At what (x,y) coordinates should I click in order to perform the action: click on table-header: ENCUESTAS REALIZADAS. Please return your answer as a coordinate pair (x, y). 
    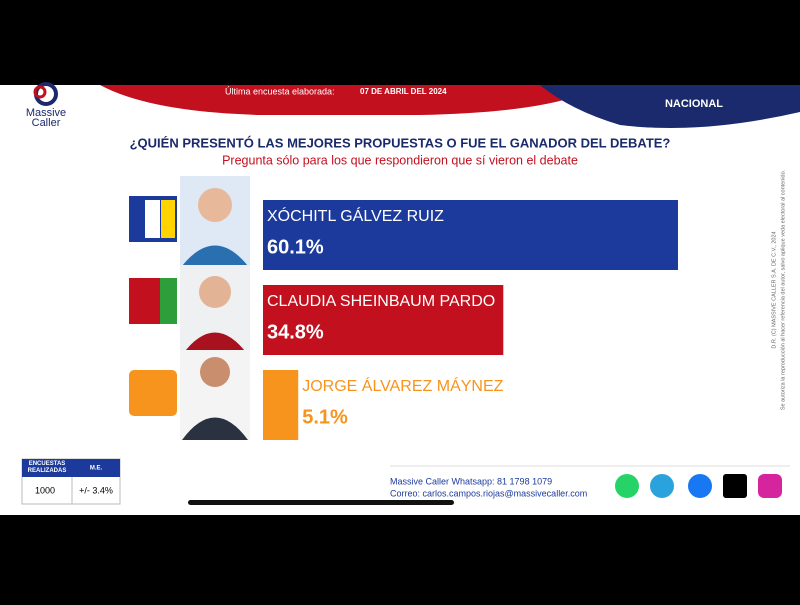
    Looking at the image, I should click on (47, 467).